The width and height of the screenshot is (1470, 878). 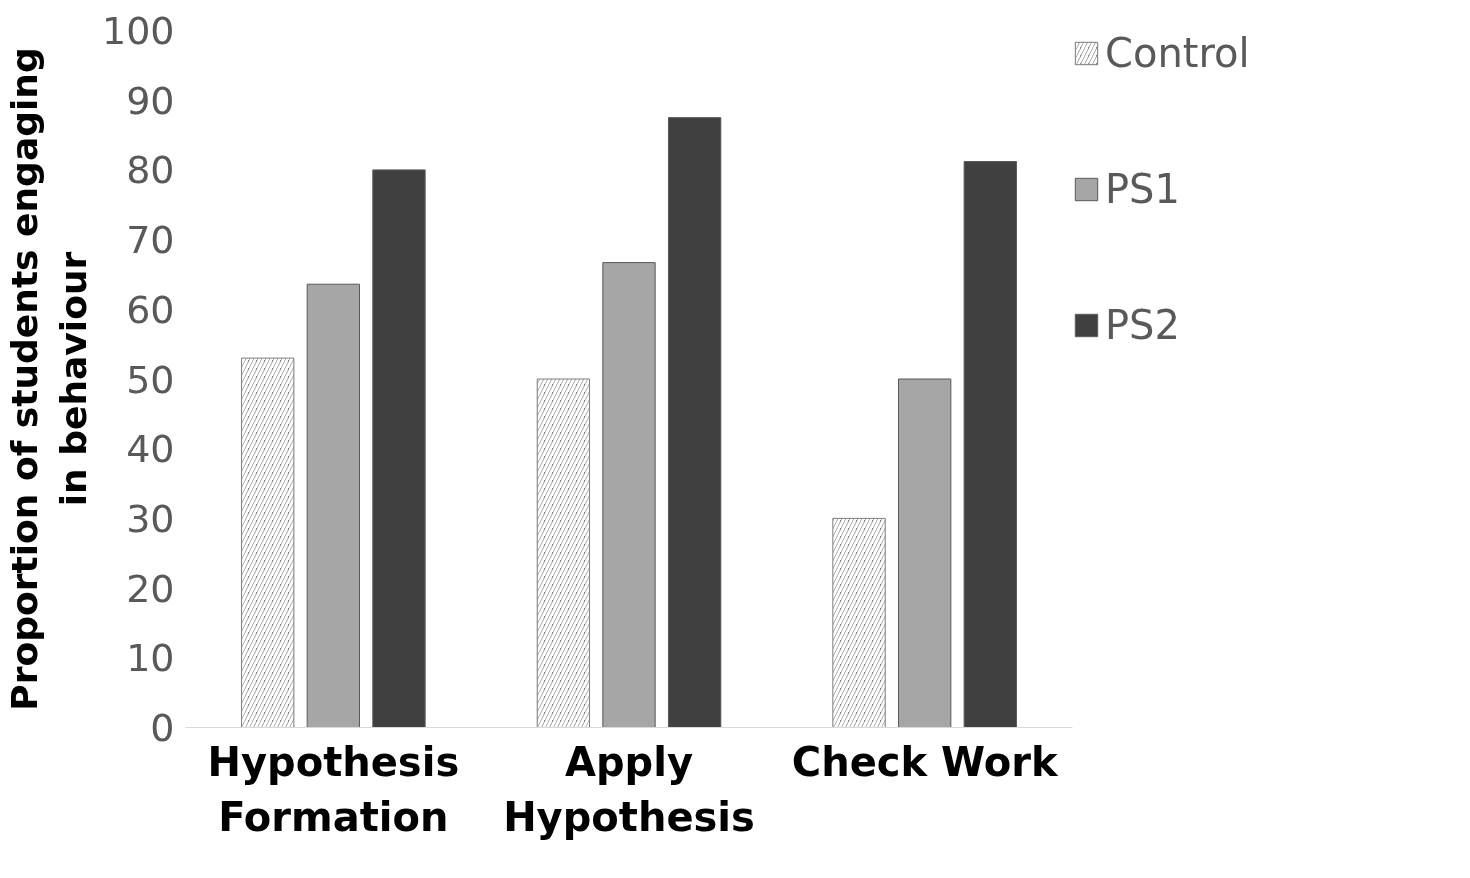 What do you see at coordinates (162, 728) in the screenshot?
I see `y-tick-label: 0` at bounding box center [162, 728].